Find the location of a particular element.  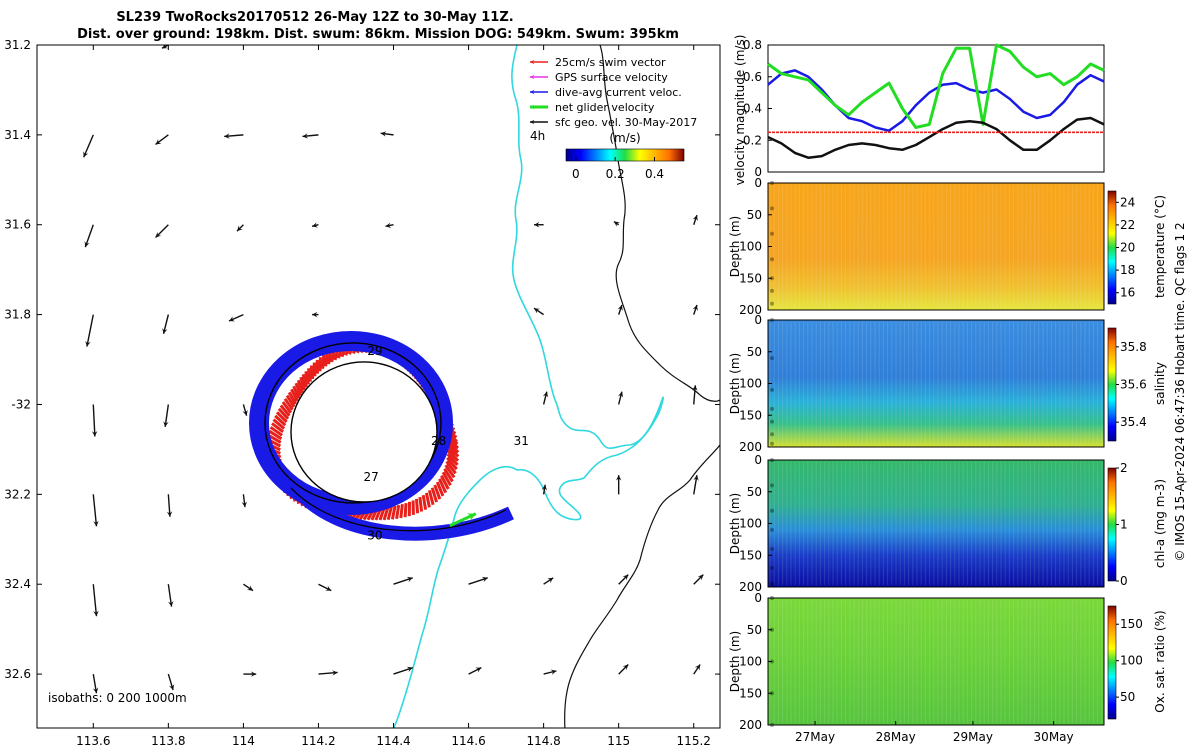

map-xtick-label: 114 is located at coordinates (243, 741).